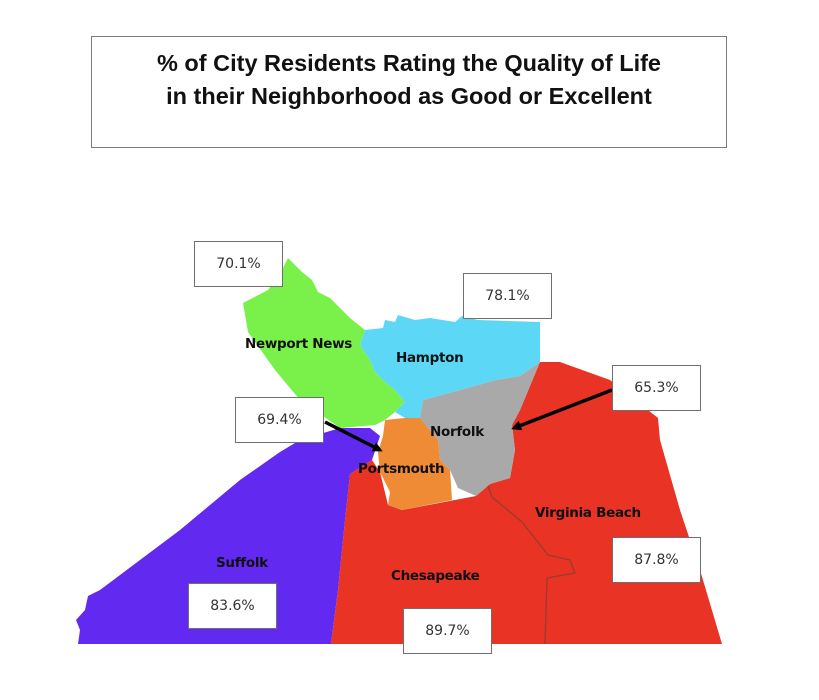  I want to click on label-newport-news: Newport News, so click(299, 344).